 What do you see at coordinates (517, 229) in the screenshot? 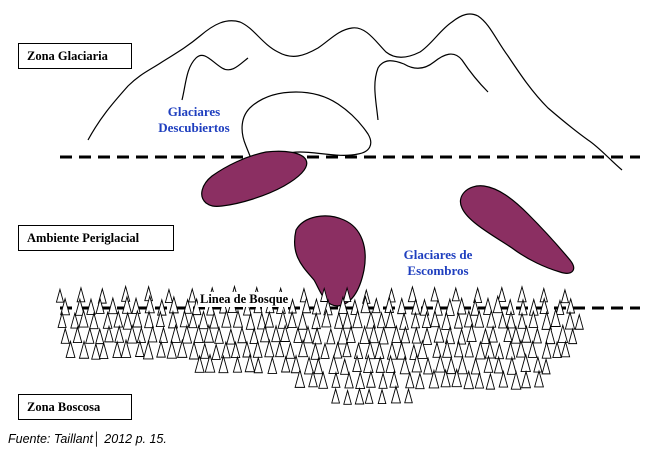
I see `rock-glacier-right` at bounding box center [517, 229].